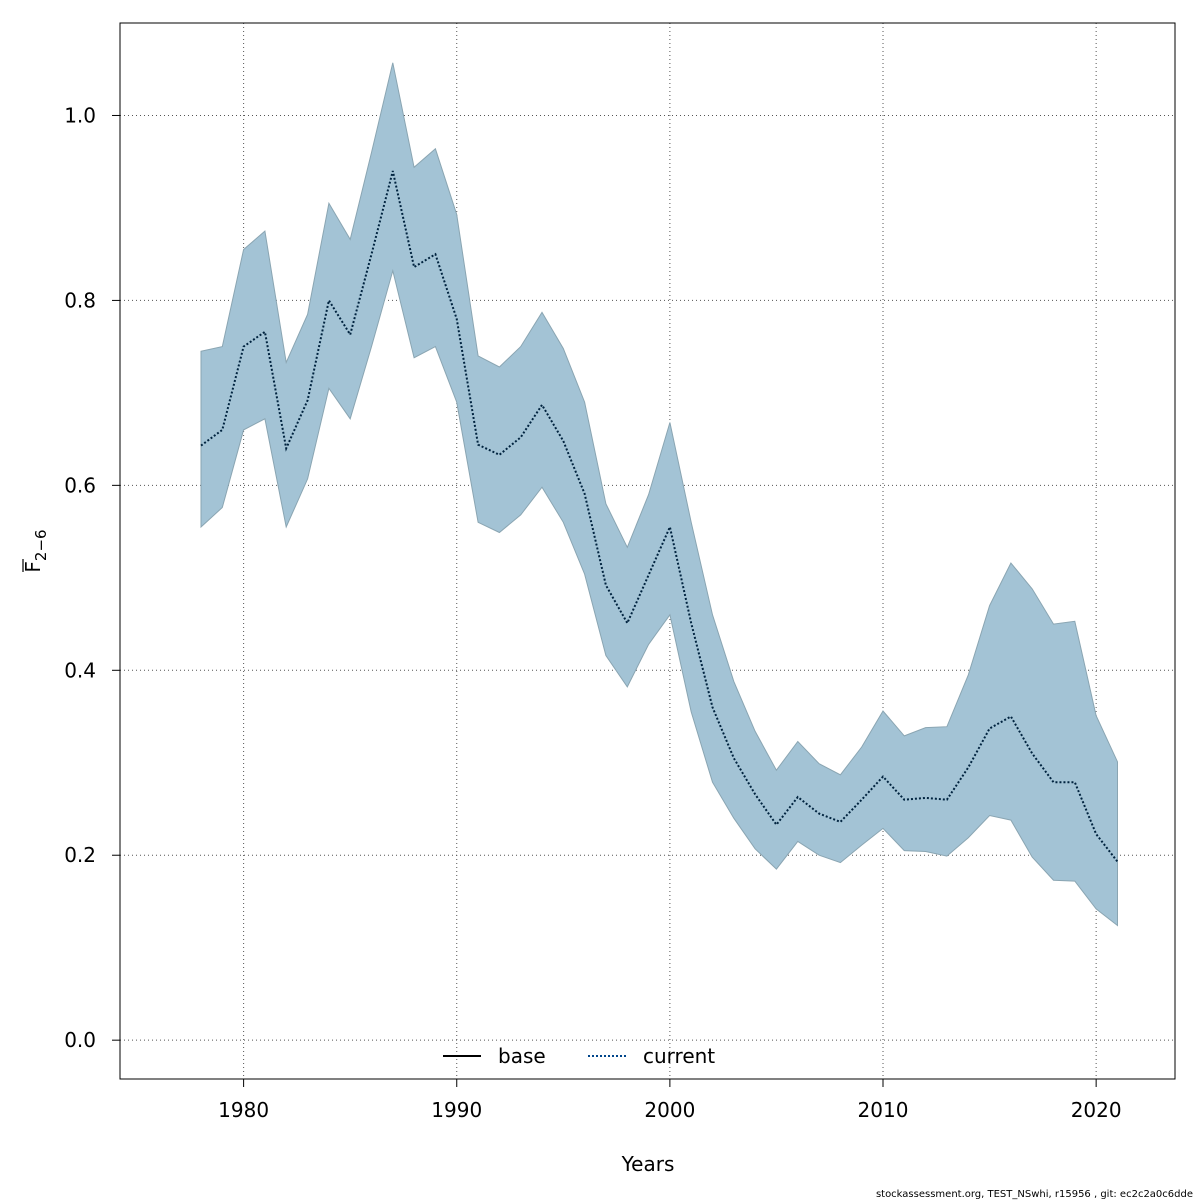 This screenshot has width=1200, height=1200. Describe the element at coordinates (1096, 1110) in the screenshot. I see `x-tick-label-2020: 2020` at that location.